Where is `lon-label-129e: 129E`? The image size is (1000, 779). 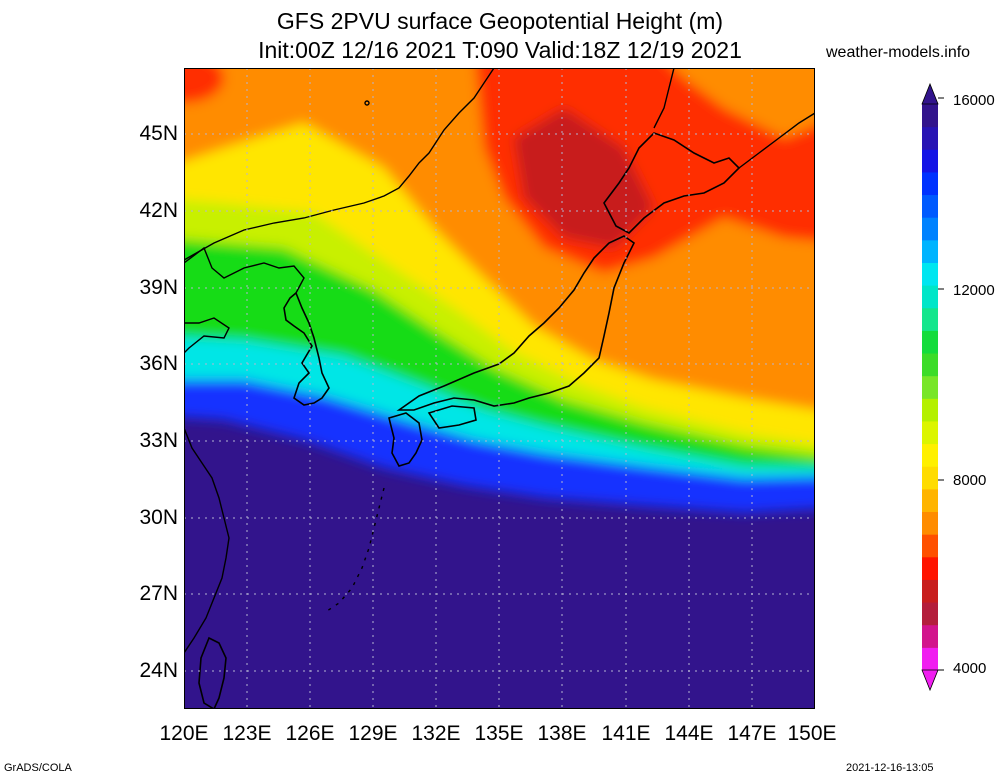
lon-label-129e: 129E is located at coordinates (373, 733).